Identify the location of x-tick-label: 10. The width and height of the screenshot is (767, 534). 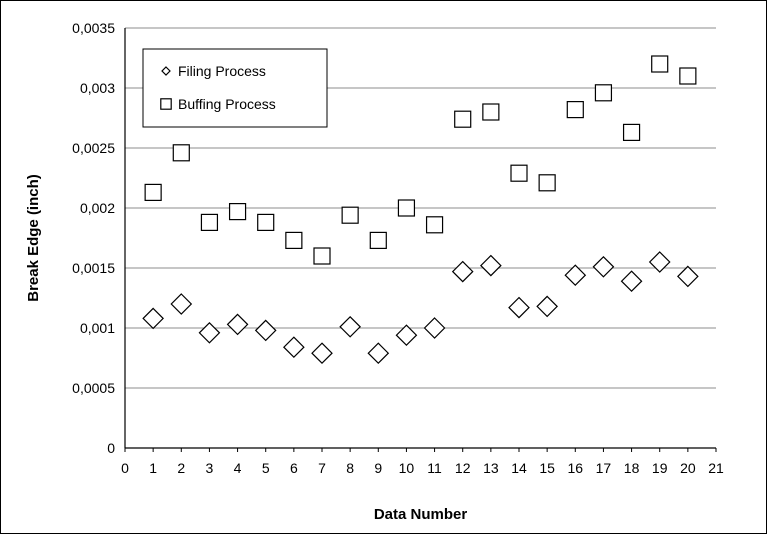
(407, 468).